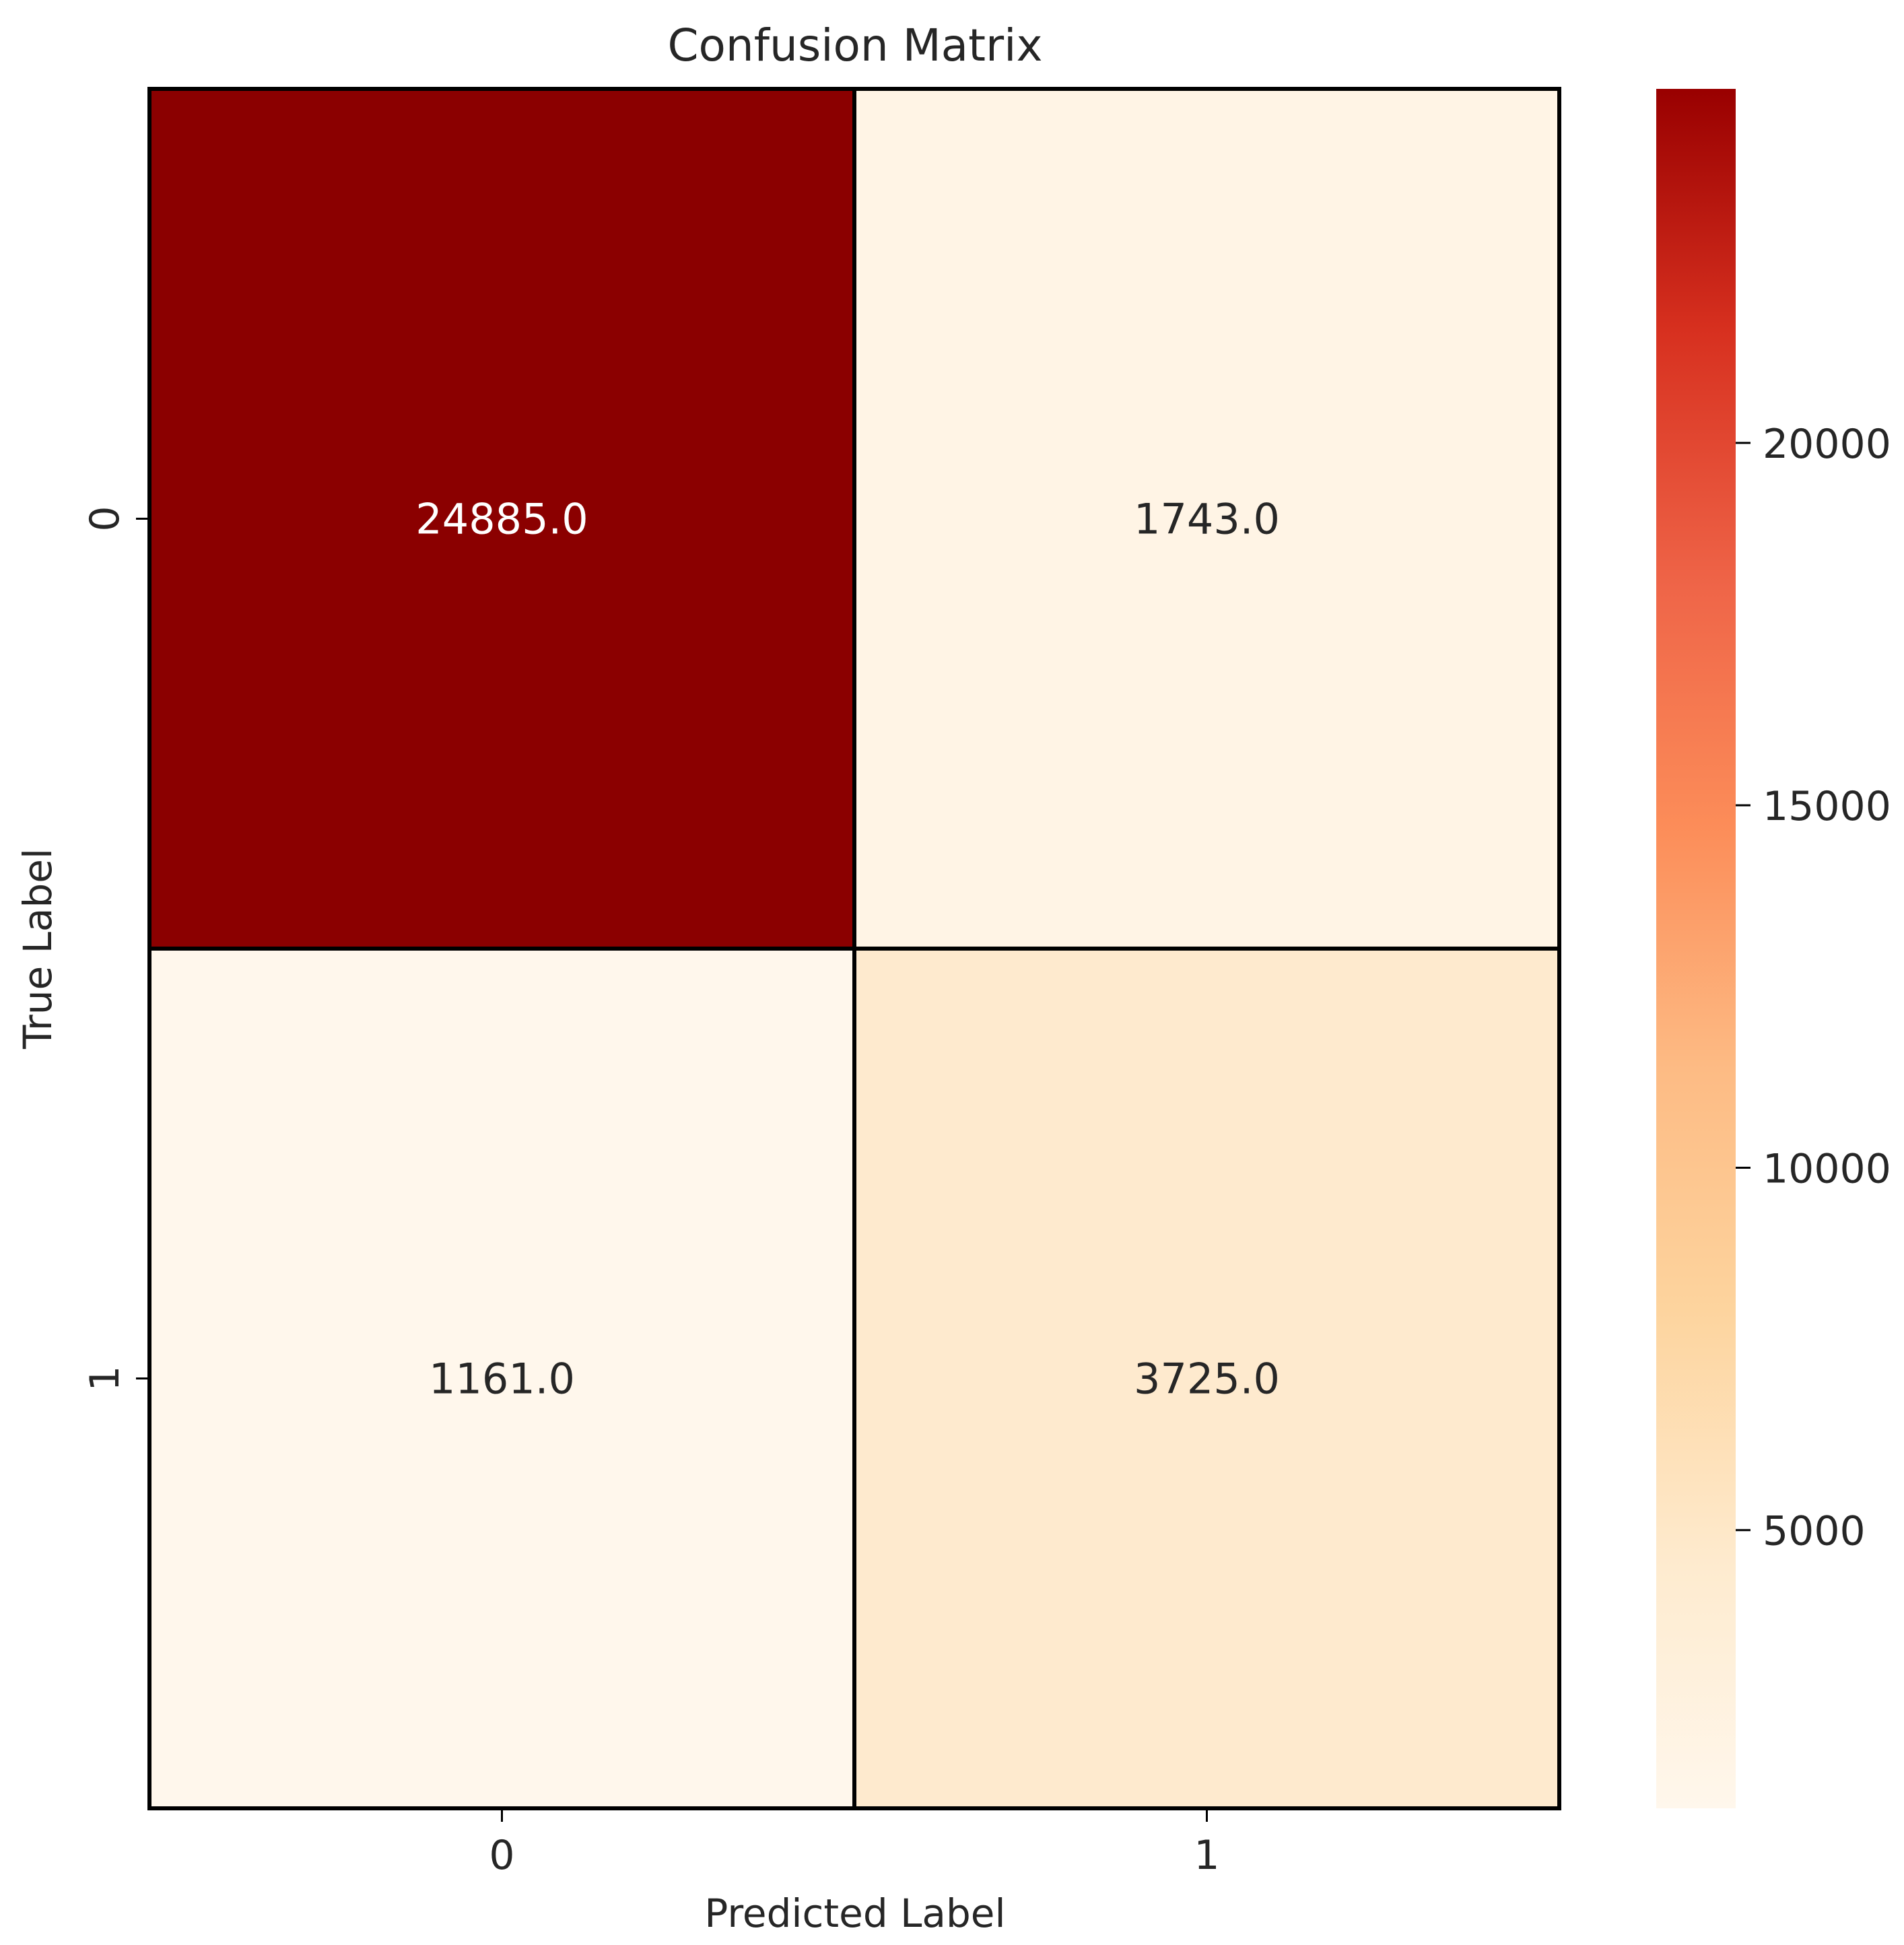 The image size is (1904, 1945). Describe the element at coordinates (38, 949) in the screenshot. I see `y-axis-label: True Label` at that location.